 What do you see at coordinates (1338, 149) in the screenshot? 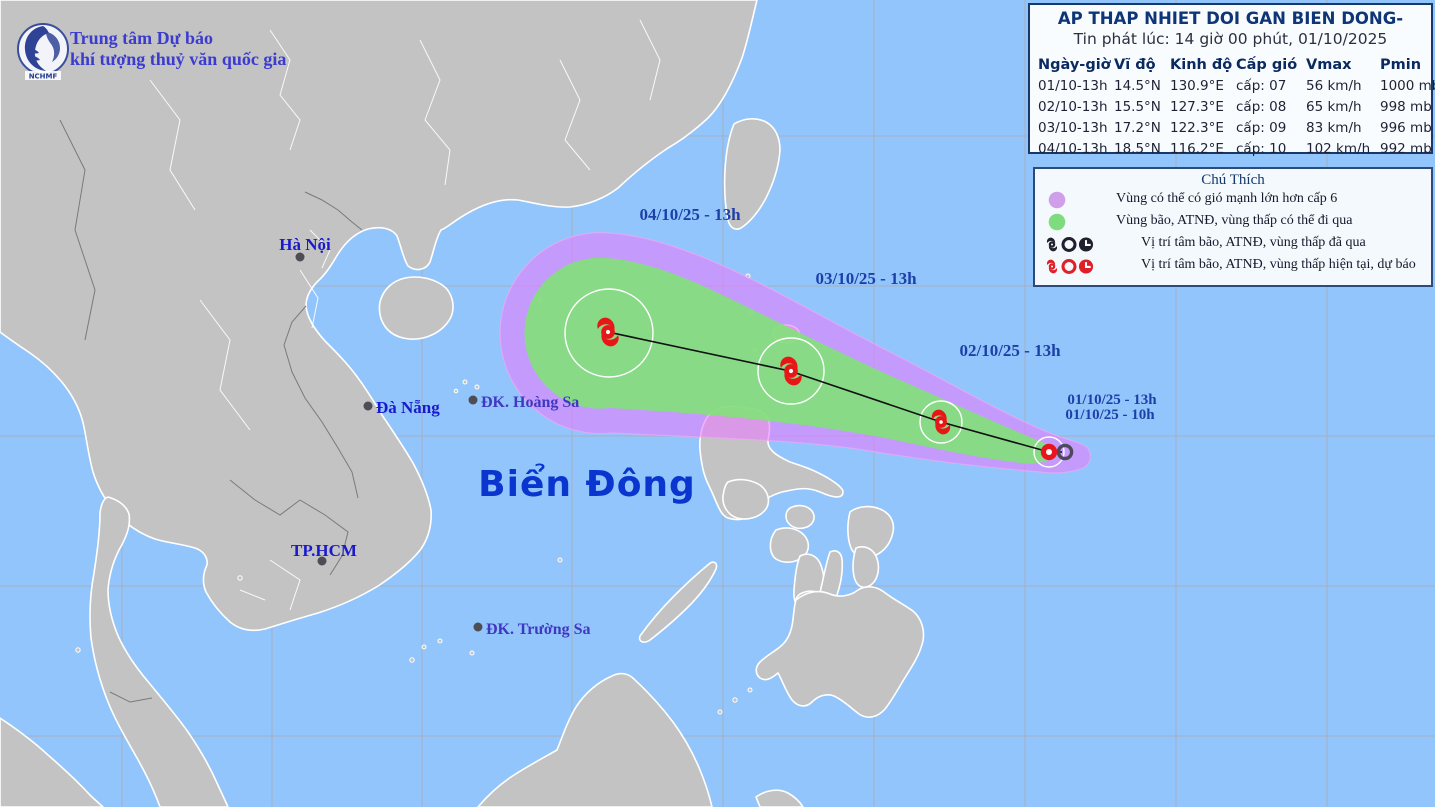
I see `table-cell: 102 km/h` at bounding box center [1338, 149].